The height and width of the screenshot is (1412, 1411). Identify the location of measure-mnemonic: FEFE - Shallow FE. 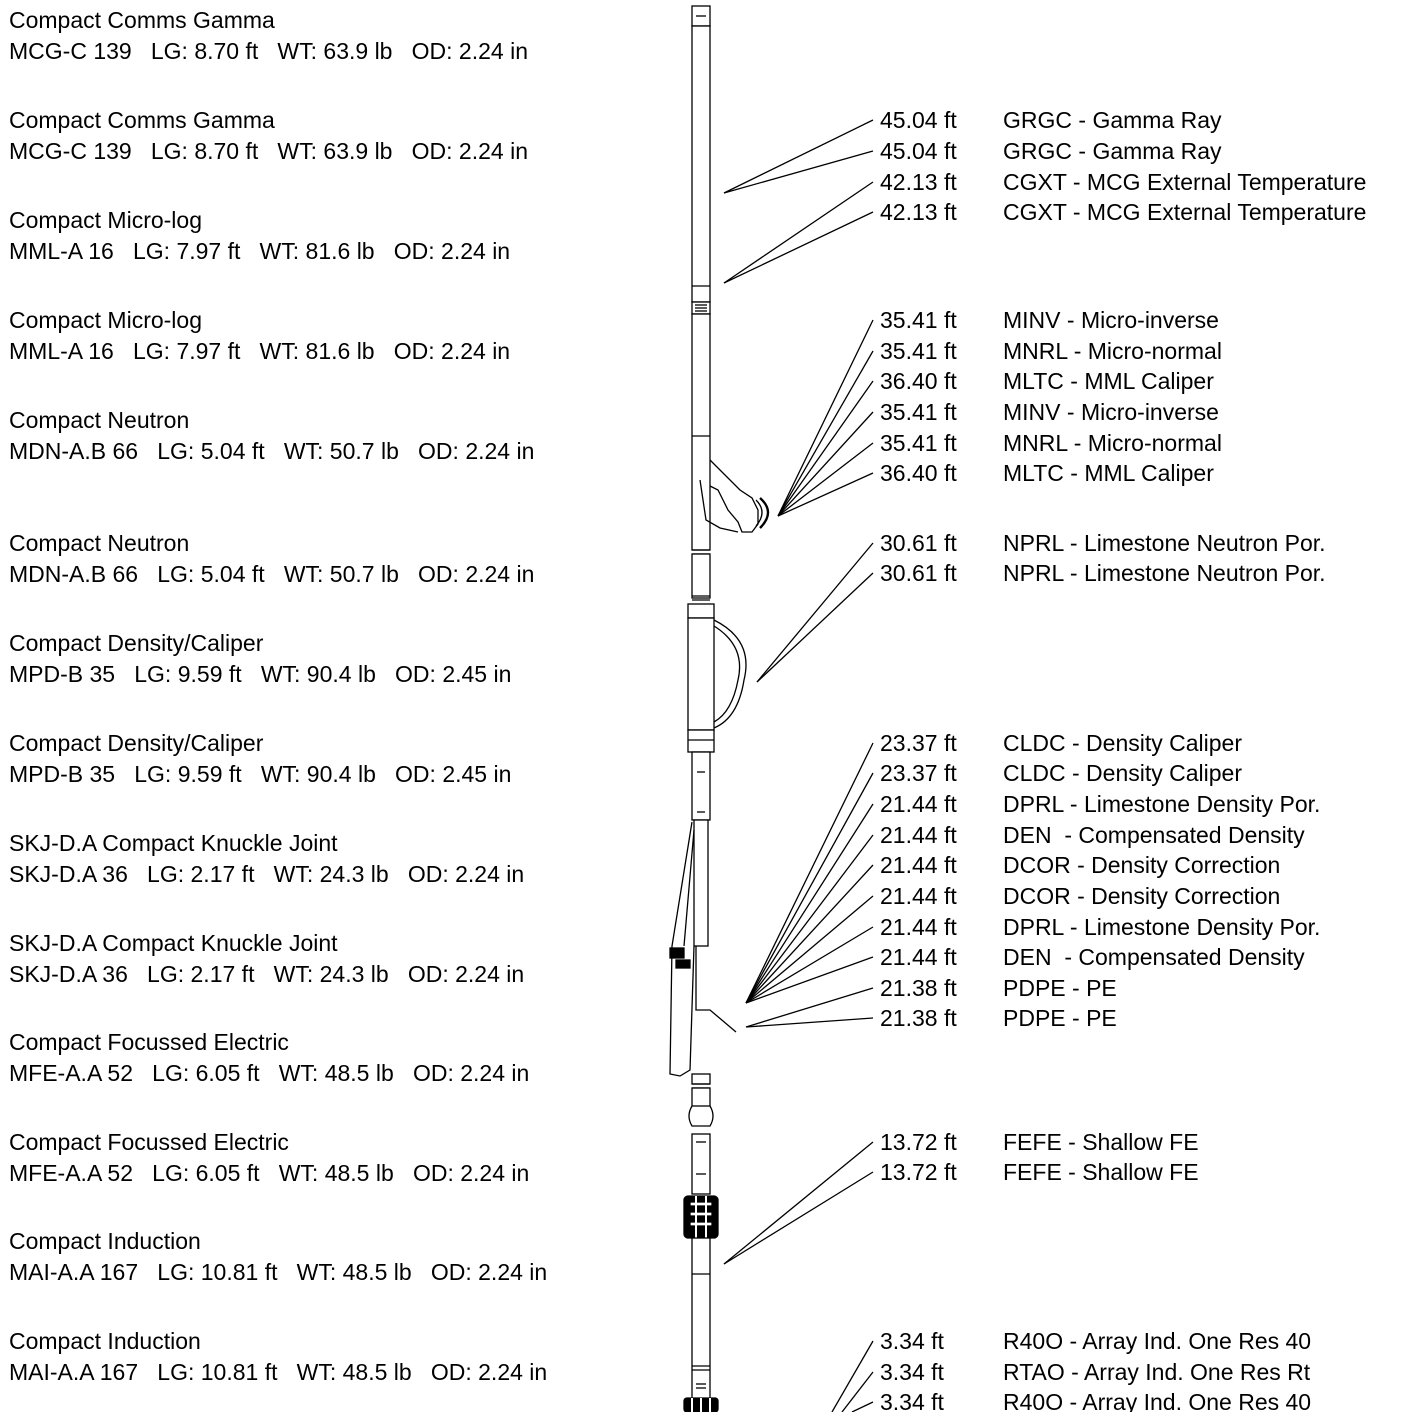
(1101, 1142).